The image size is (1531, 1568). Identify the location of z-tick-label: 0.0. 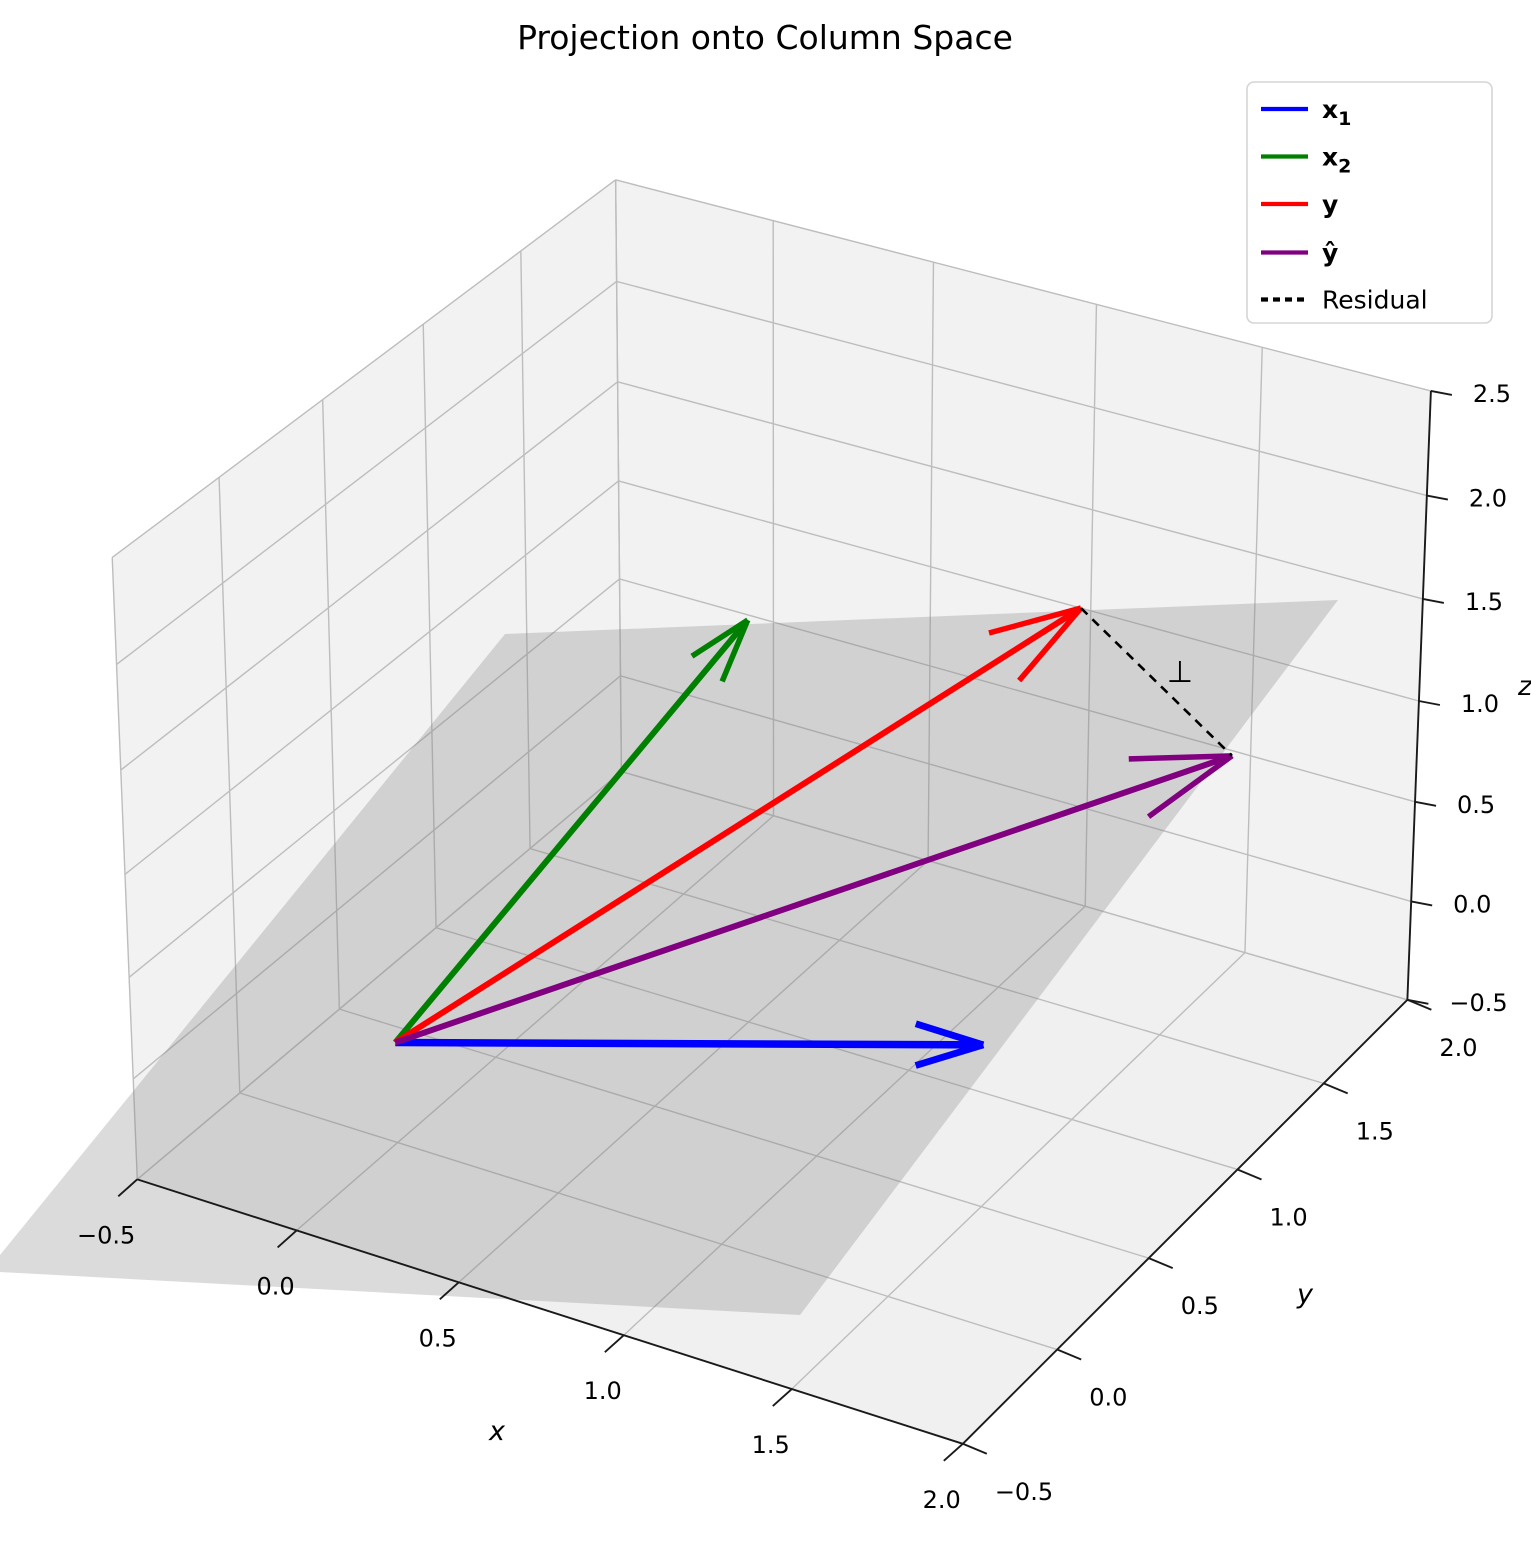
(1472, 904).